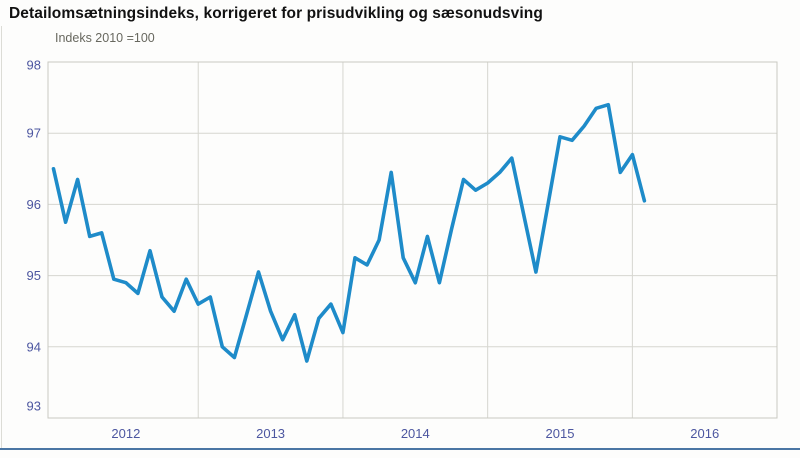 The width and height of the screenshot is (800, 458). I want to click on x-tick-label: 2016, so click(704, 433).